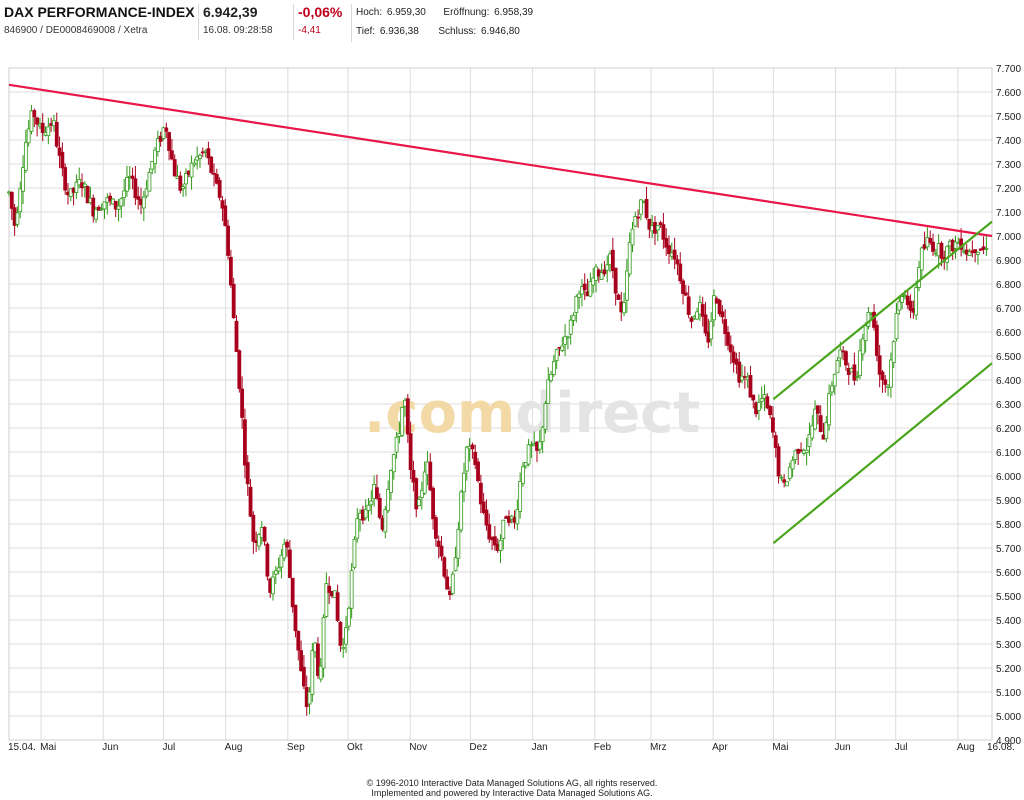 The height and width of the screenshot is (800, 1024). Describe the element at coordinates (1008, 645) in the screenshot. I see `y-tick-label: 5.300` at that location.